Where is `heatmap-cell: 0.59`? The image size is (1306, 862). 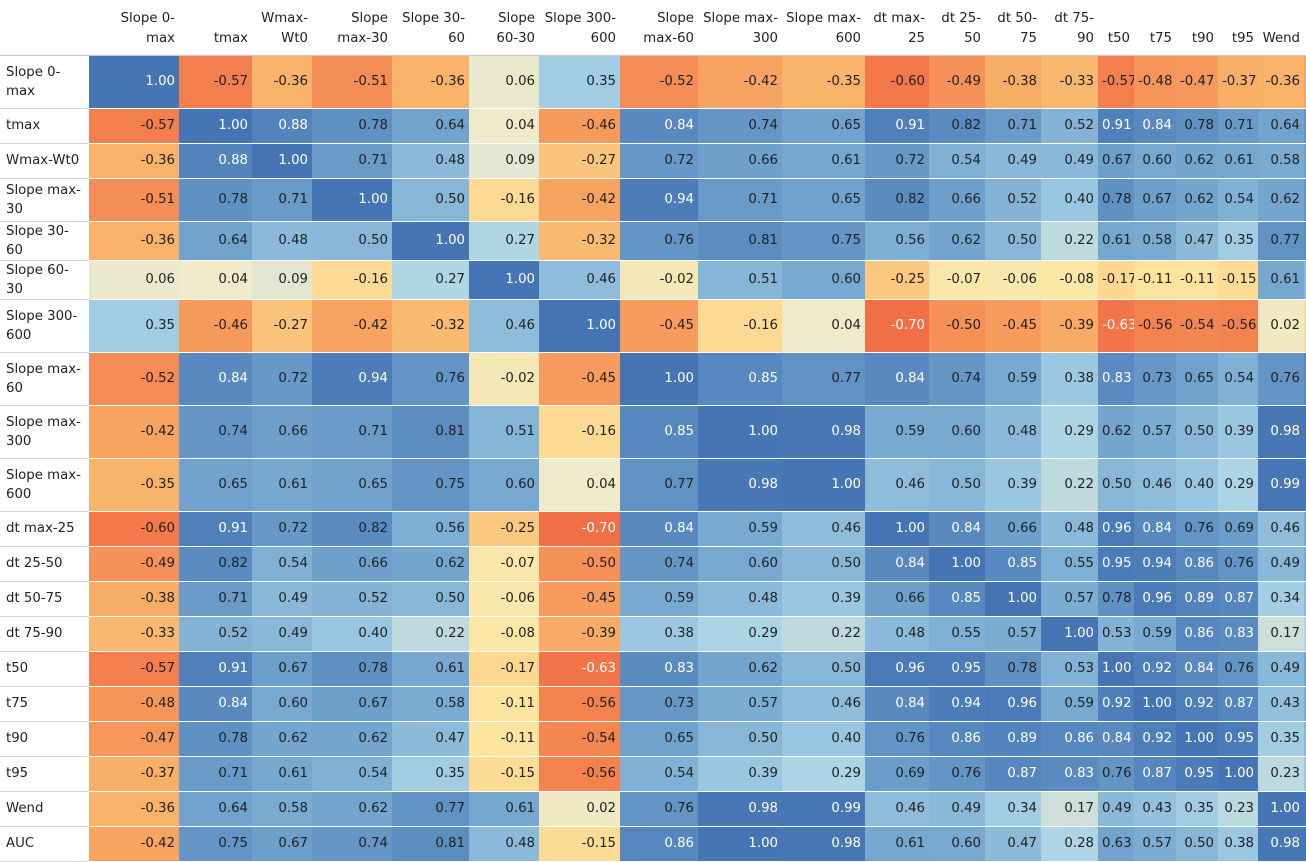
heatmap-cell: 0.59 is located at coordinates (1155, 634).